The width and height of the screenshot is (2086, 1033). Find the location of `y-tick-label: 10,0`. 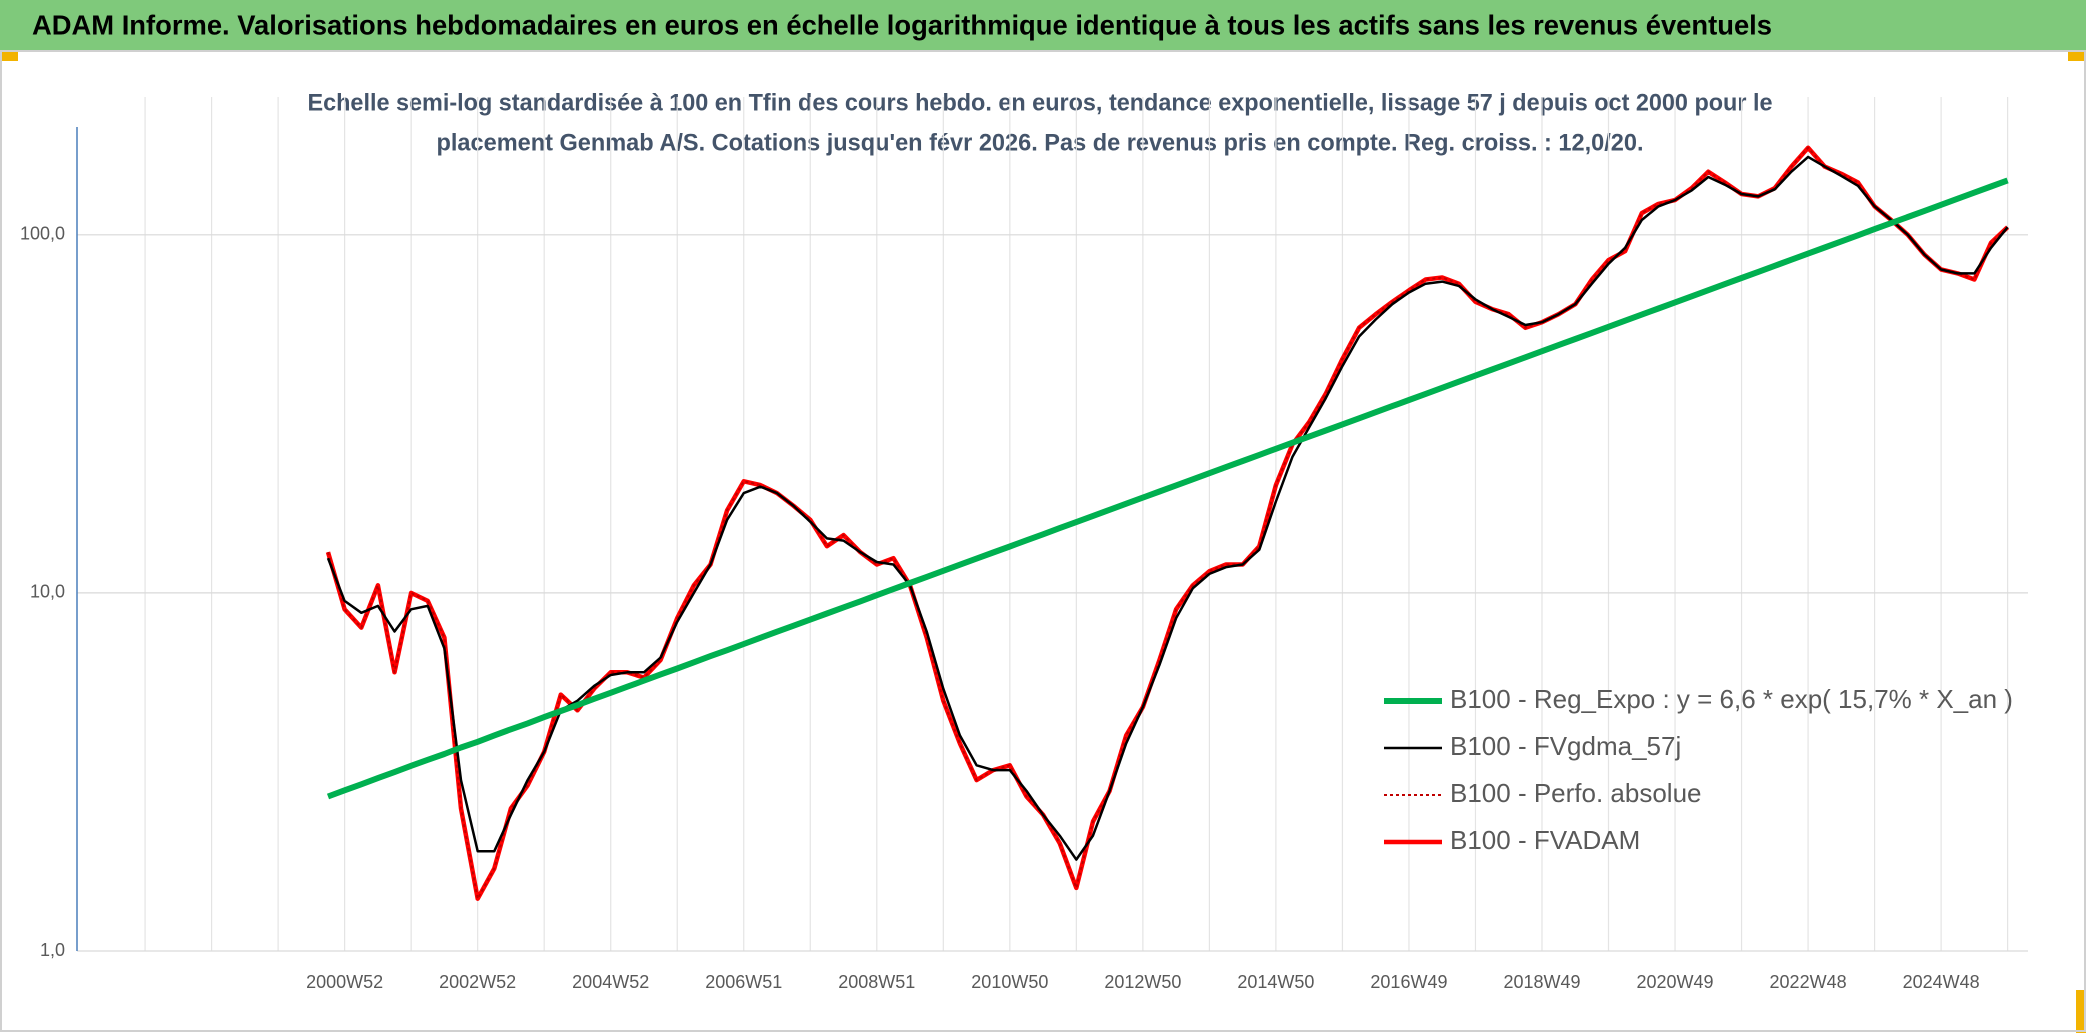

y-tick-label: 10,0 is located at coordinates (47, 592).